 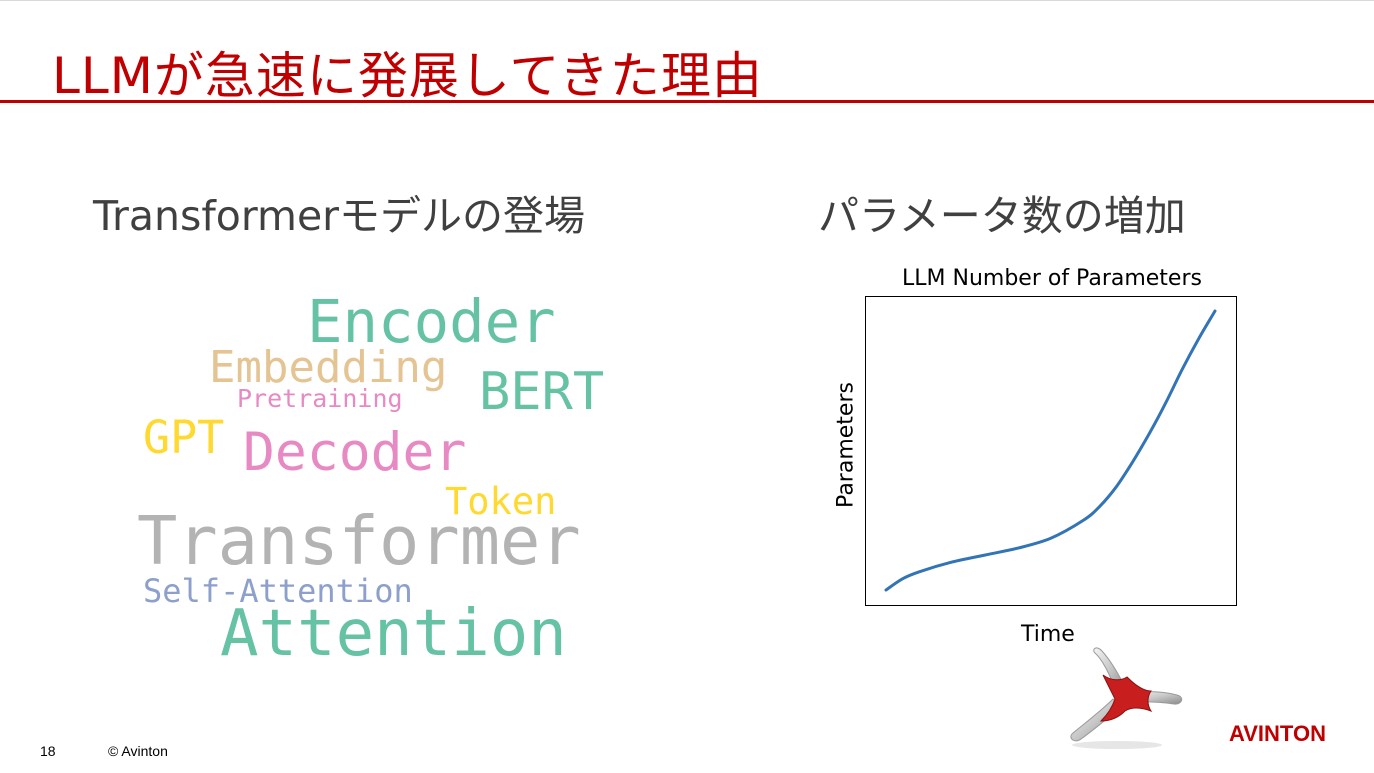 I want to click on chart-series-line, so click(x=1050, y=450).